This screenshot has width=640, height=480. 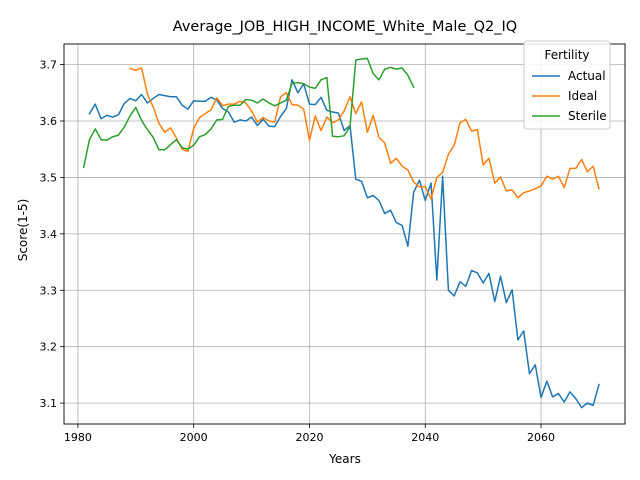 I want to click on legend: Fertility Actual Ideal Sterile, so click(x=567, y=85).